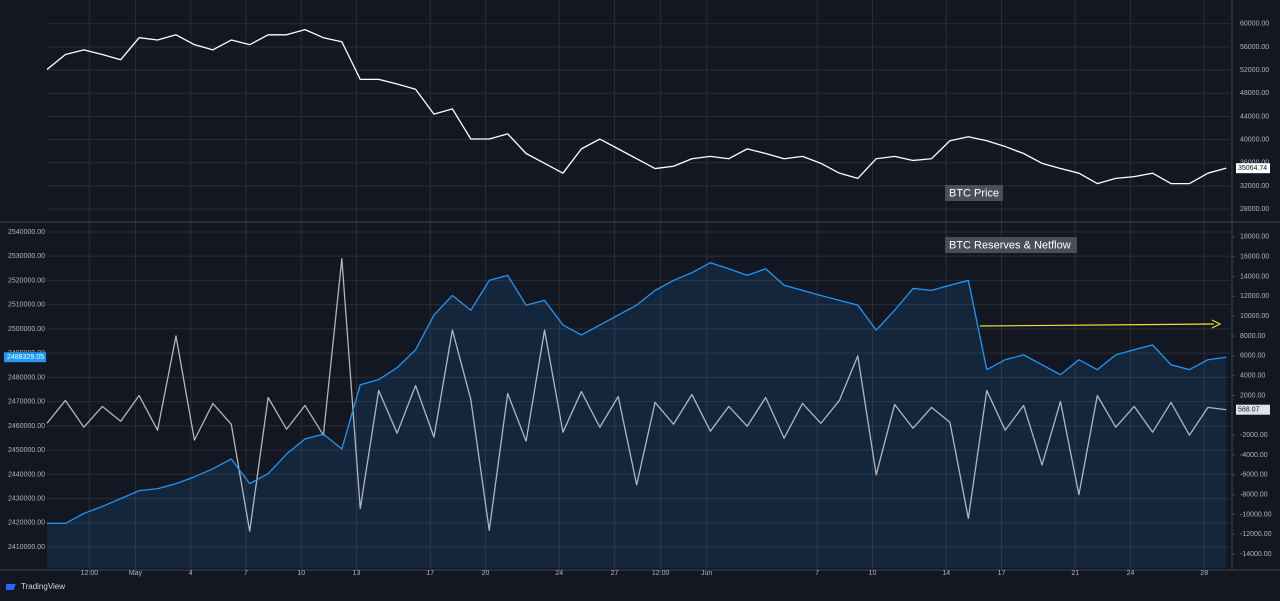 This screenshot has height=601, width=1280. Describe the element at coordinates (1256, 554) in the screenshot. I see `y2-tick-label: -14000.00` at that location.